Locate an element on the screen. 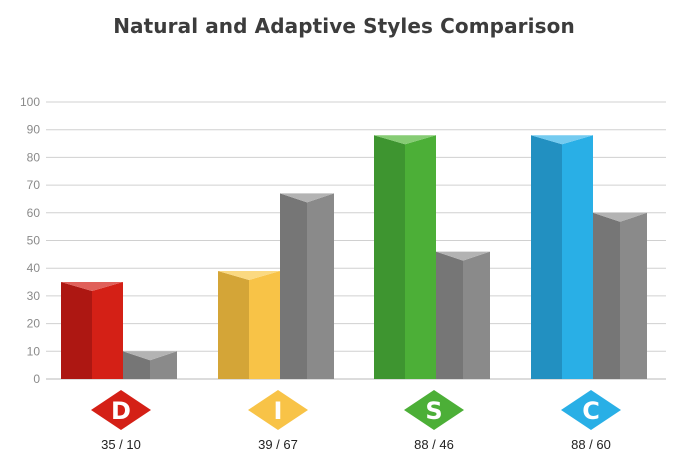 This screenshot has width=688, height=459. category-letter: I is located at coordinates (278, 411).